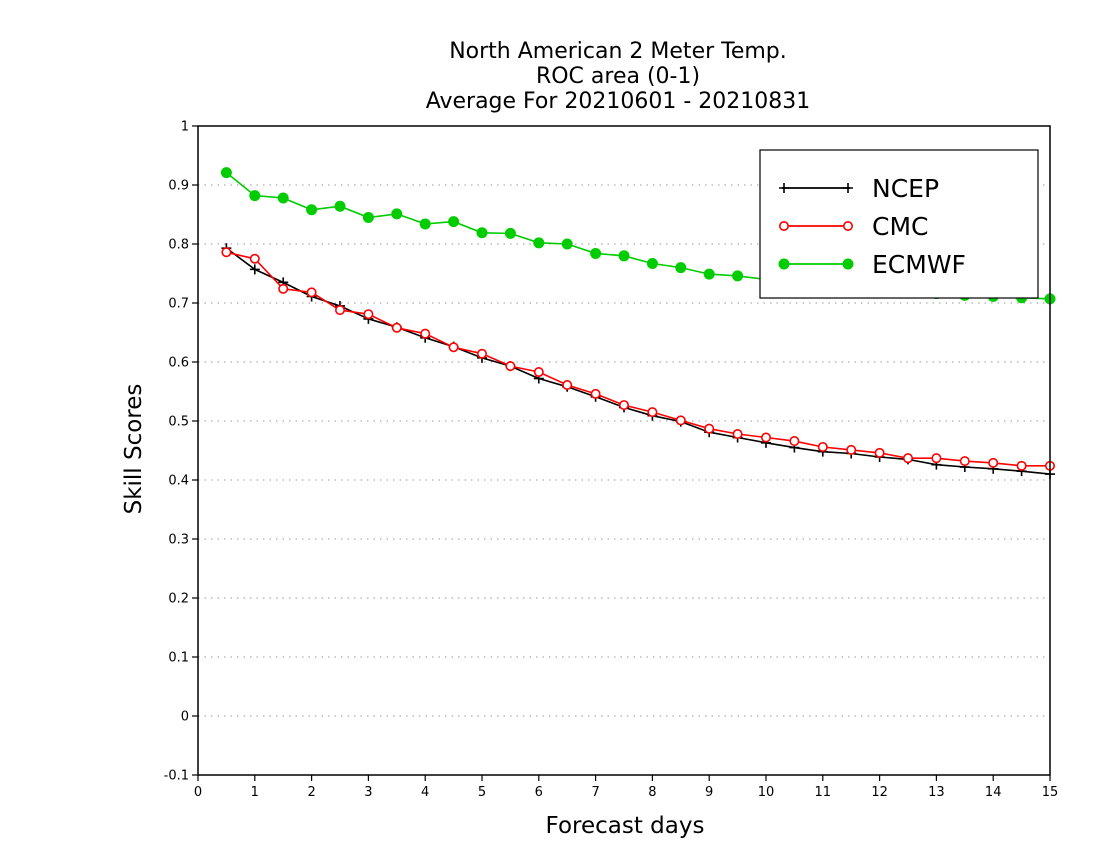 Image resolution: width=1100 pixels, height=850 pixels. Describe the element at coordinates (178, 540) in the screenshot. I see `y-tick-label: 0.3` at that location.